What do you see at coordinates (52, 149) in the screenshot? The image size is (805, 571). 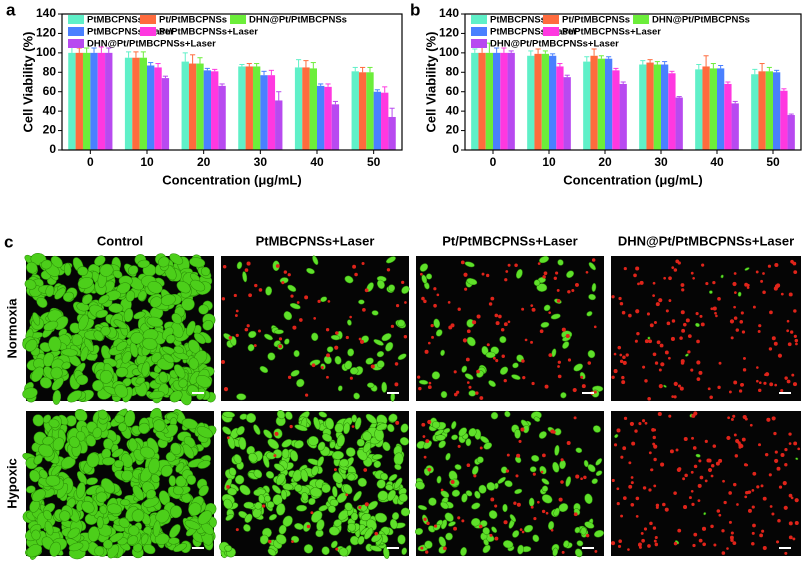 I see `y-tick-label: 0` at bounding box center [52, 149].